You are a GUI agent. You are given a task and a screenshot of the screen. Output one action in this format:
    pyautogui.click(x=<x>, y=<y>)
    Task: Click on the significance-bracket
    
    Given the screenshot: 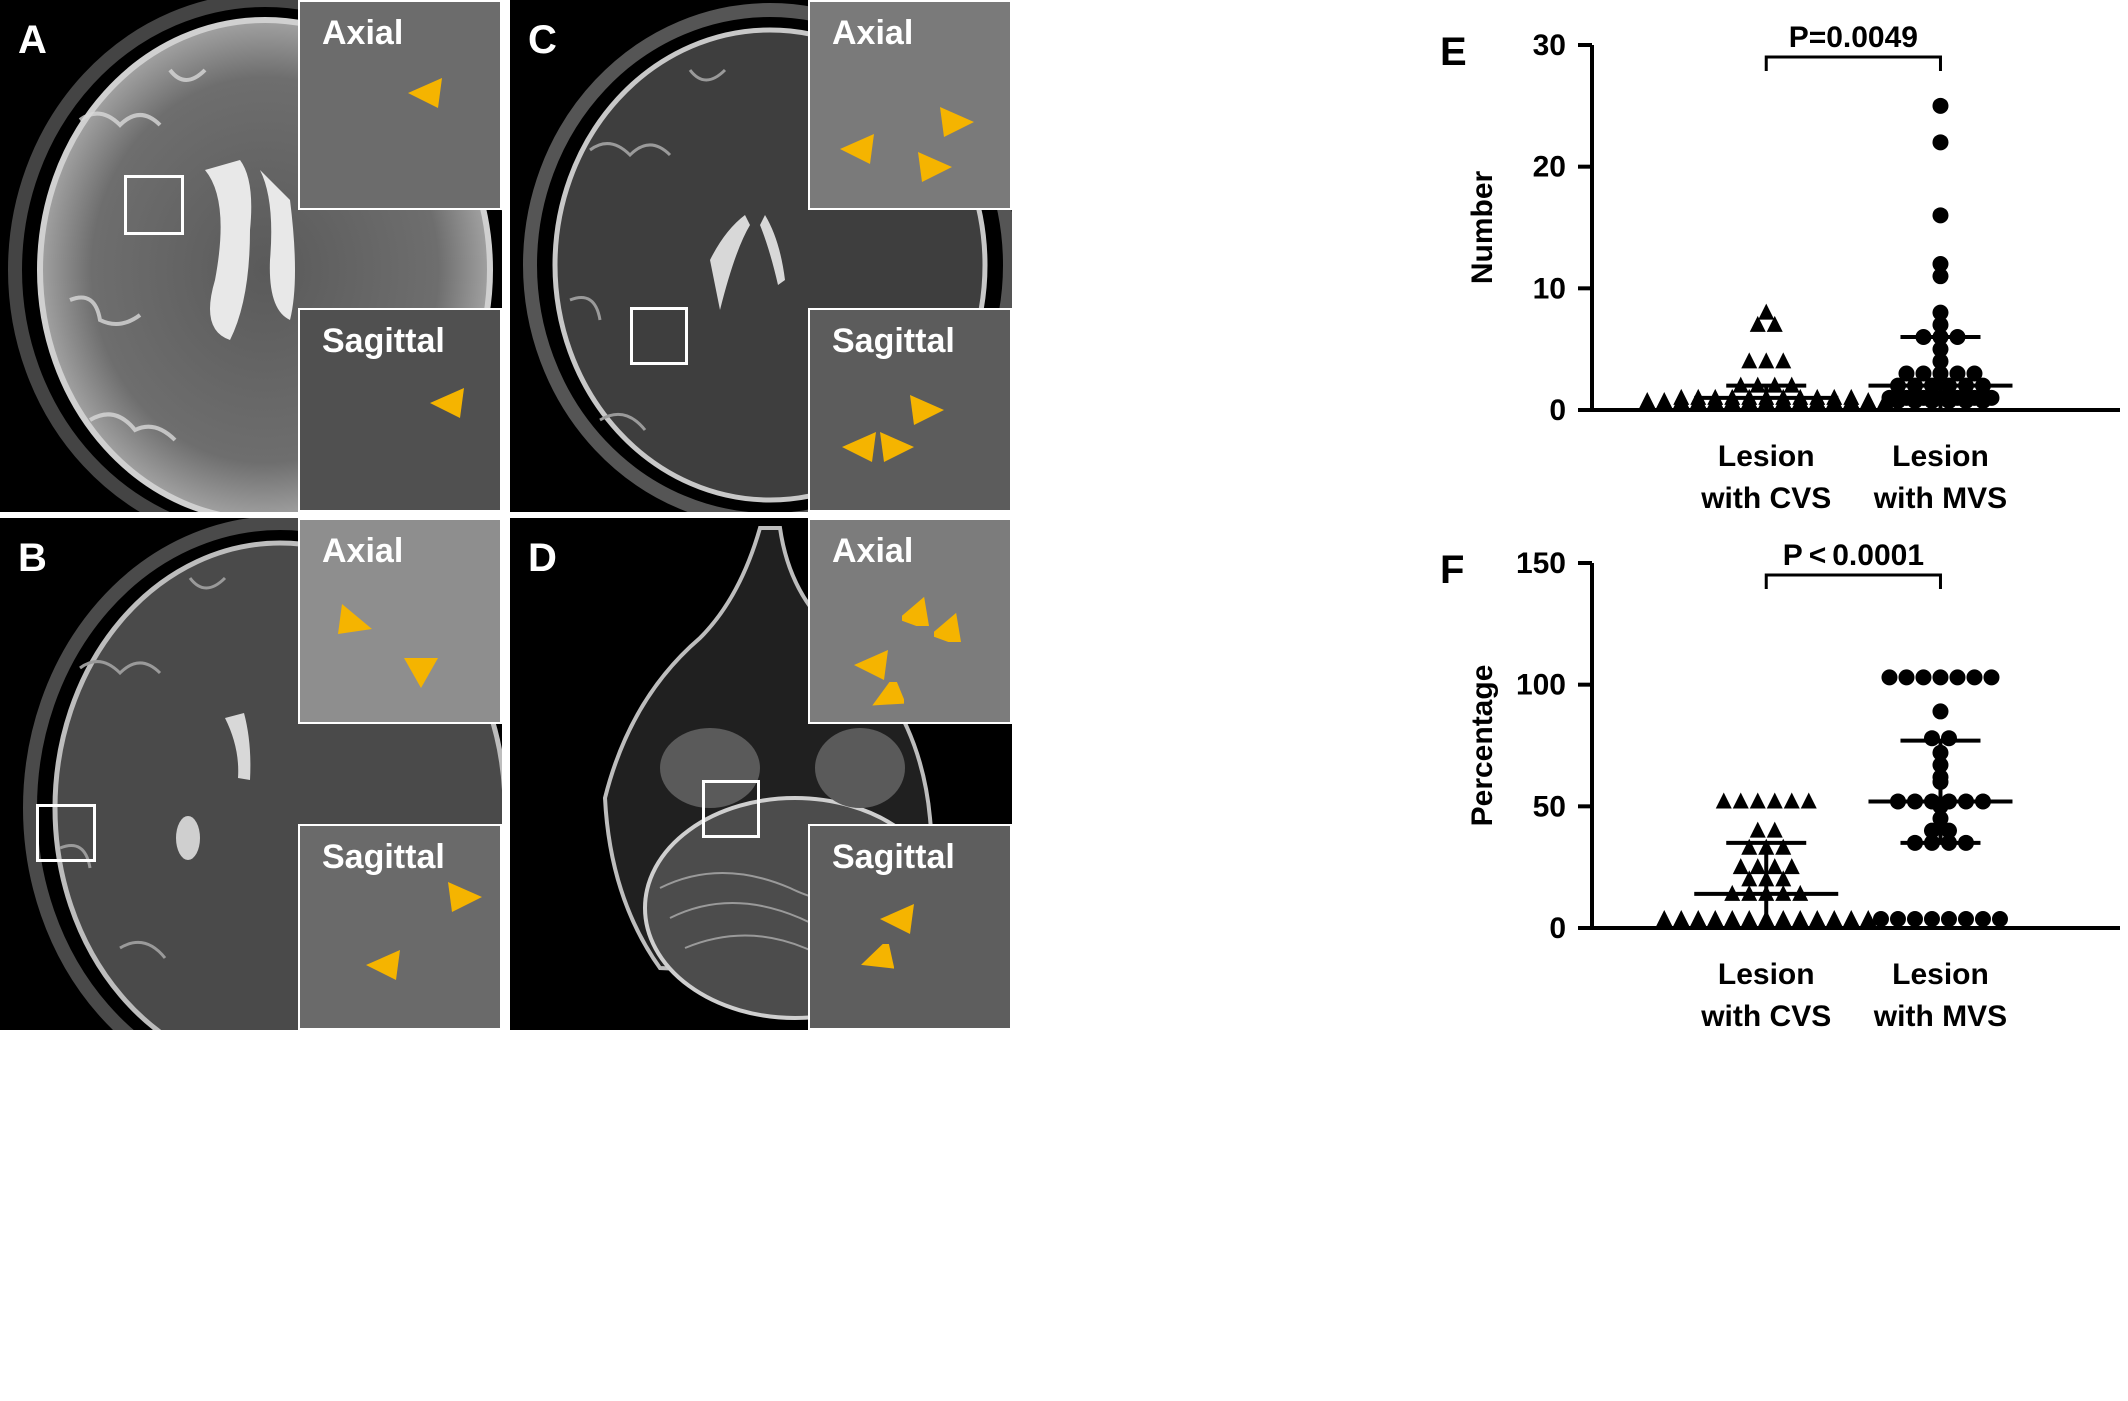 What is the action you would take?
    pyautogui.click(x=1853, y=63)
    